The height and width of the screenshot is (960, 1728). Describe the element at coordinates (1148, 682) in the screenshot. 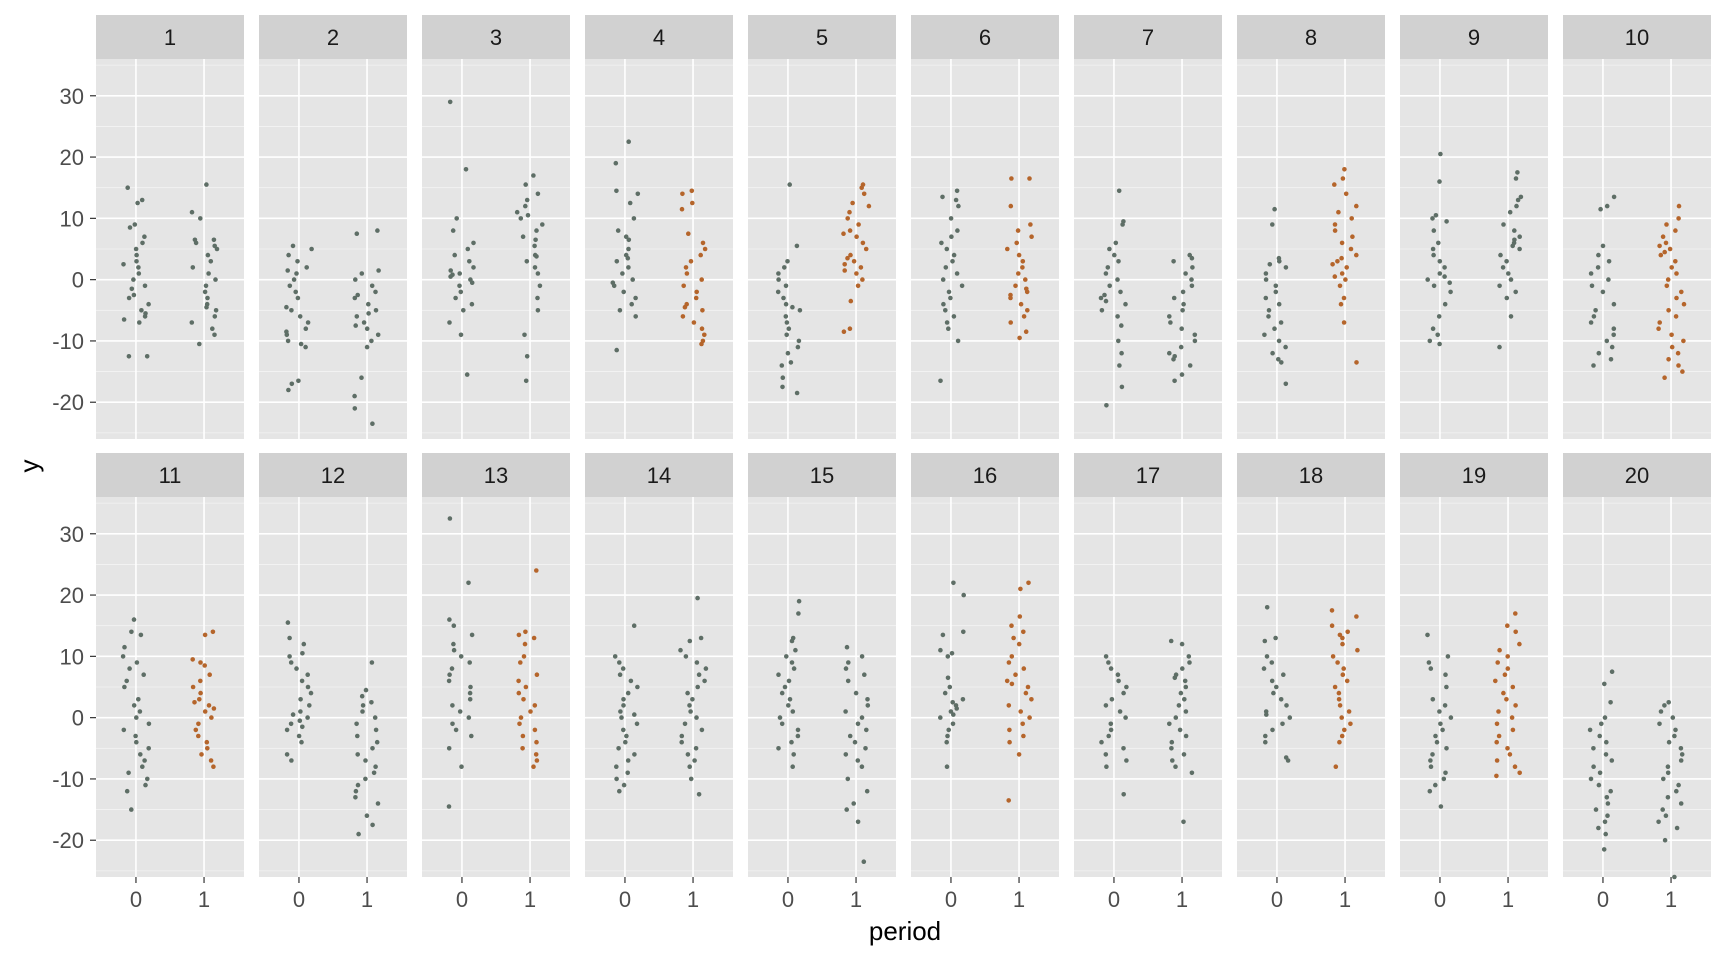

I see `facet-panel-17: 170 1` at that location.